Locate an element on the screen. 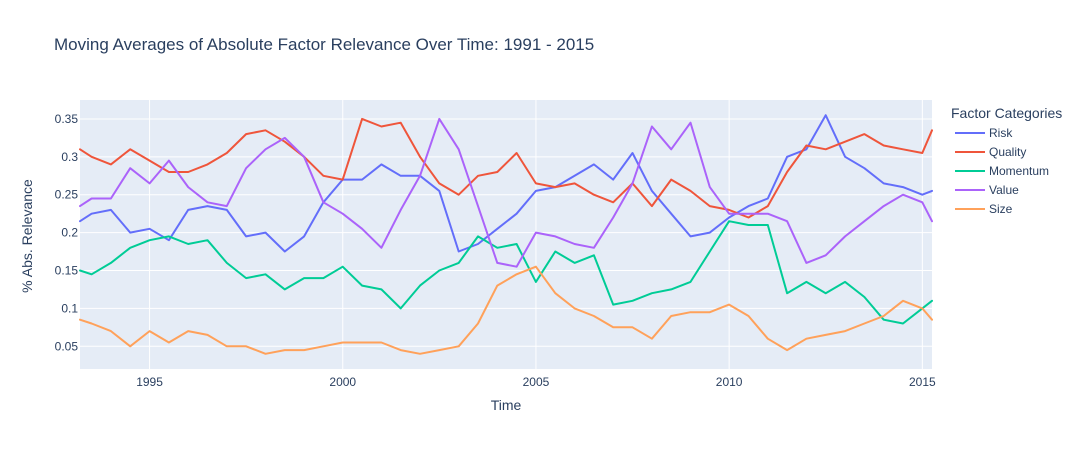 The width and height of the screenshot is (1077, 455). y-tick-label: 0.1 is located at coordinates (69, 308).